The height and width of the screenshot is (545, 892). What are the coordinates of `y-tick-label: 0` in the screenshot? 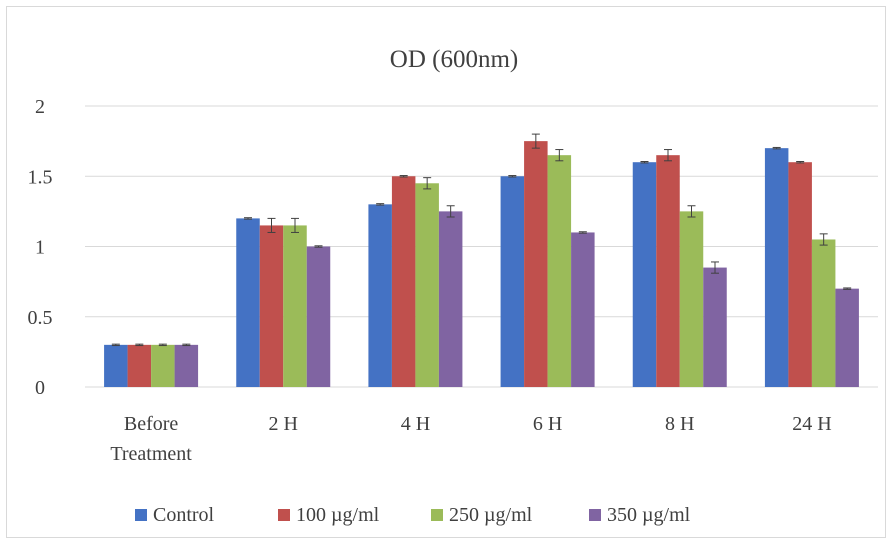 It's located at (40, 388).